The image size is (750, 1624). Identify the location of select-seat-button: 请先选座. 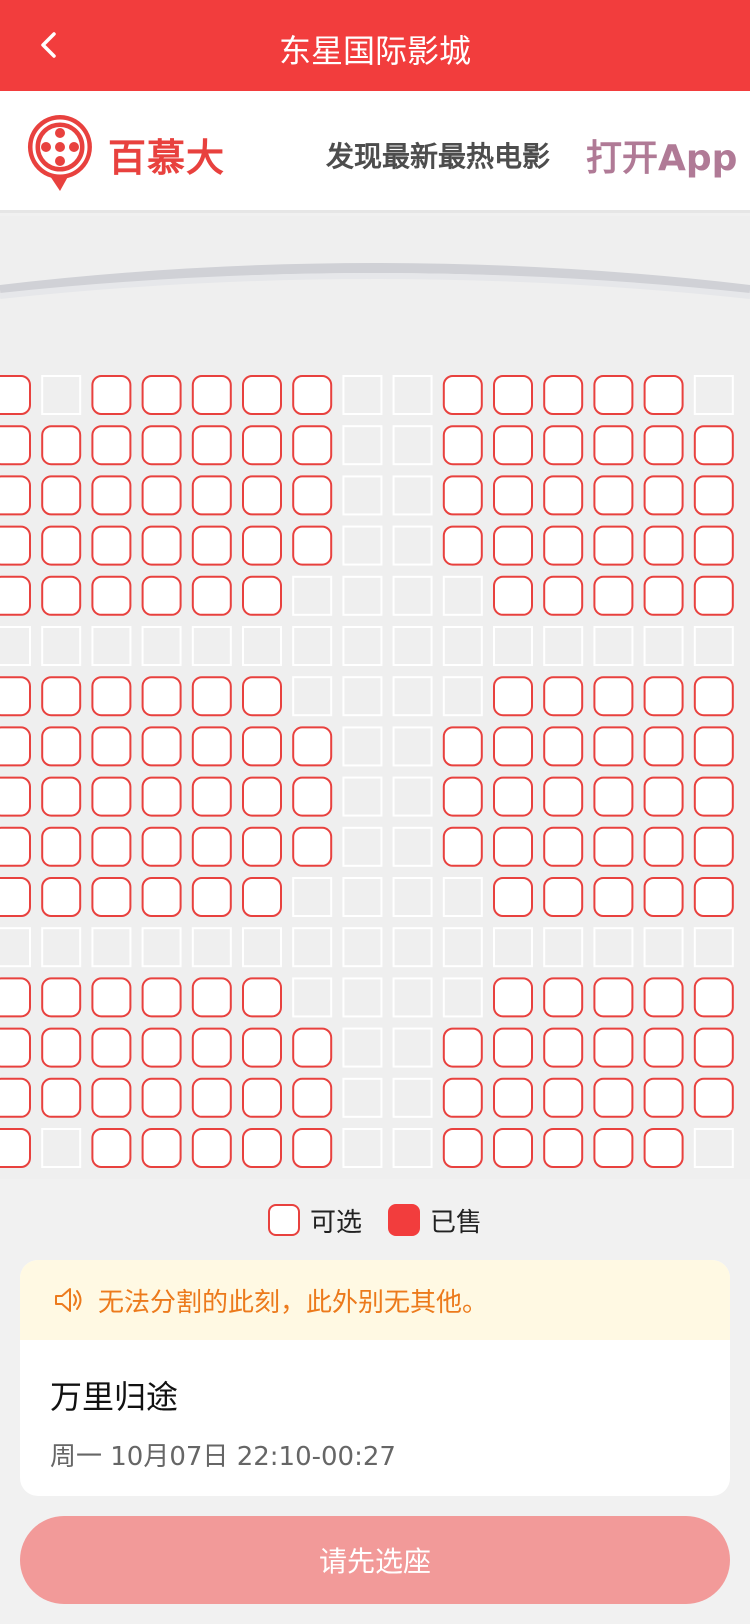
(375, 1560).